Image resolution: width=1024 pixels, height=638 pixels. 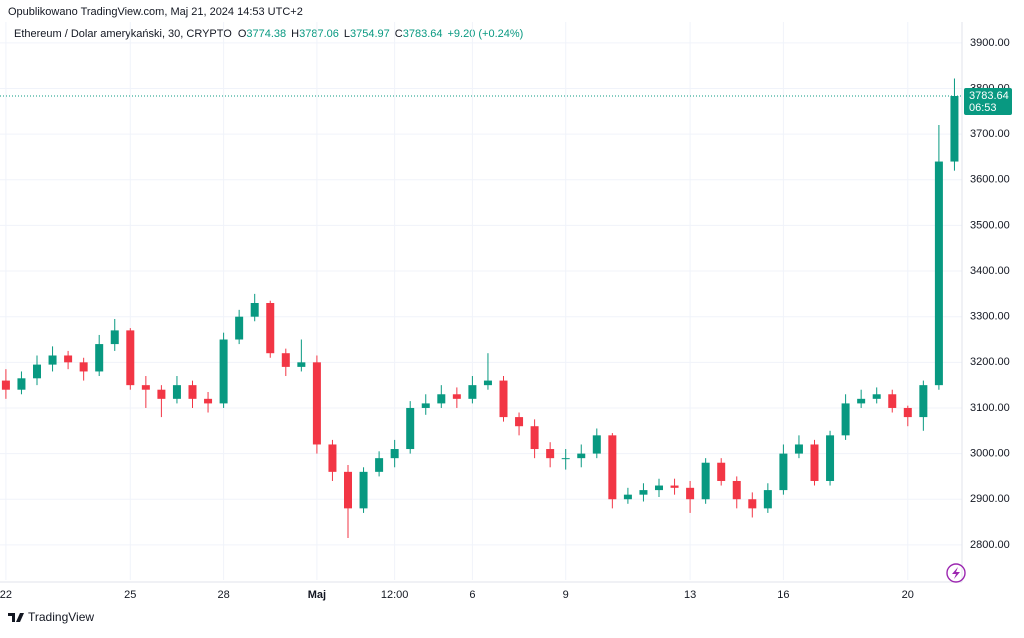 I want to click on x-tick-label: 28, so click(x=223, y=595).